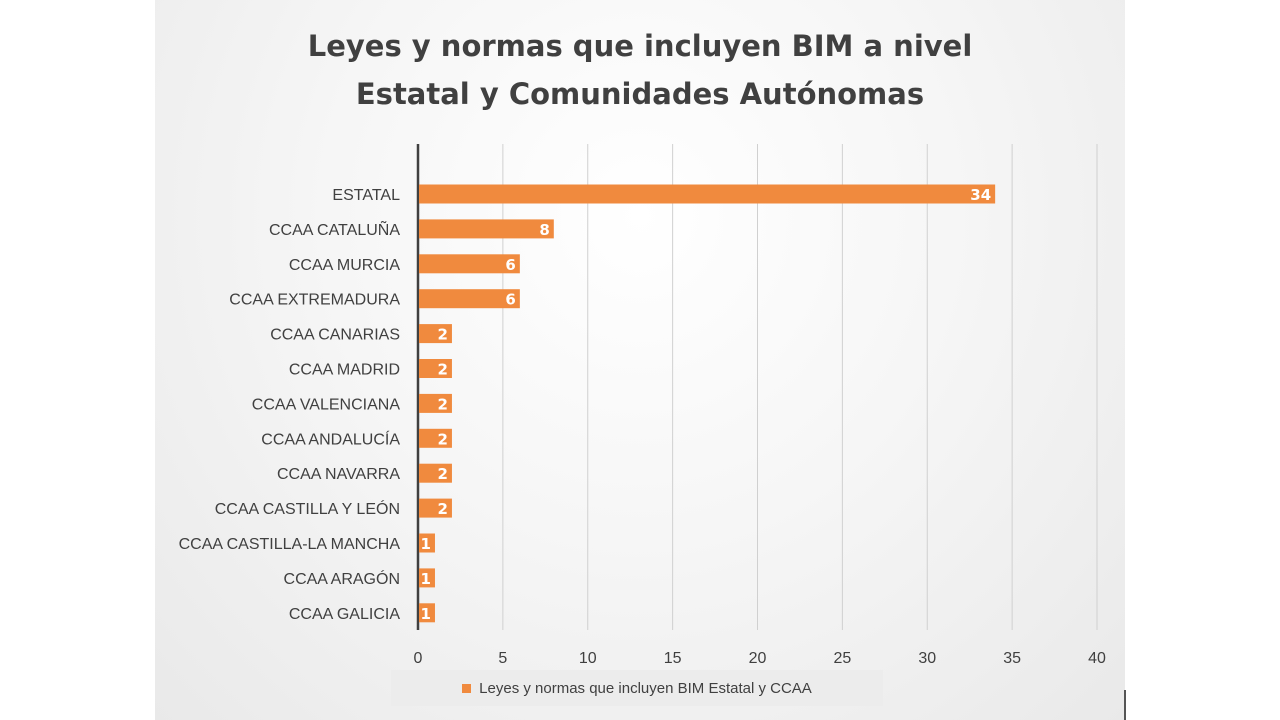 Image resolution: width=1280 pixels, height=720 pixels. What do you see at coordinates (344, 370) in the screenshot?
I see `category-label-6: CCAA MADRID` at bounding box center [344, 370].